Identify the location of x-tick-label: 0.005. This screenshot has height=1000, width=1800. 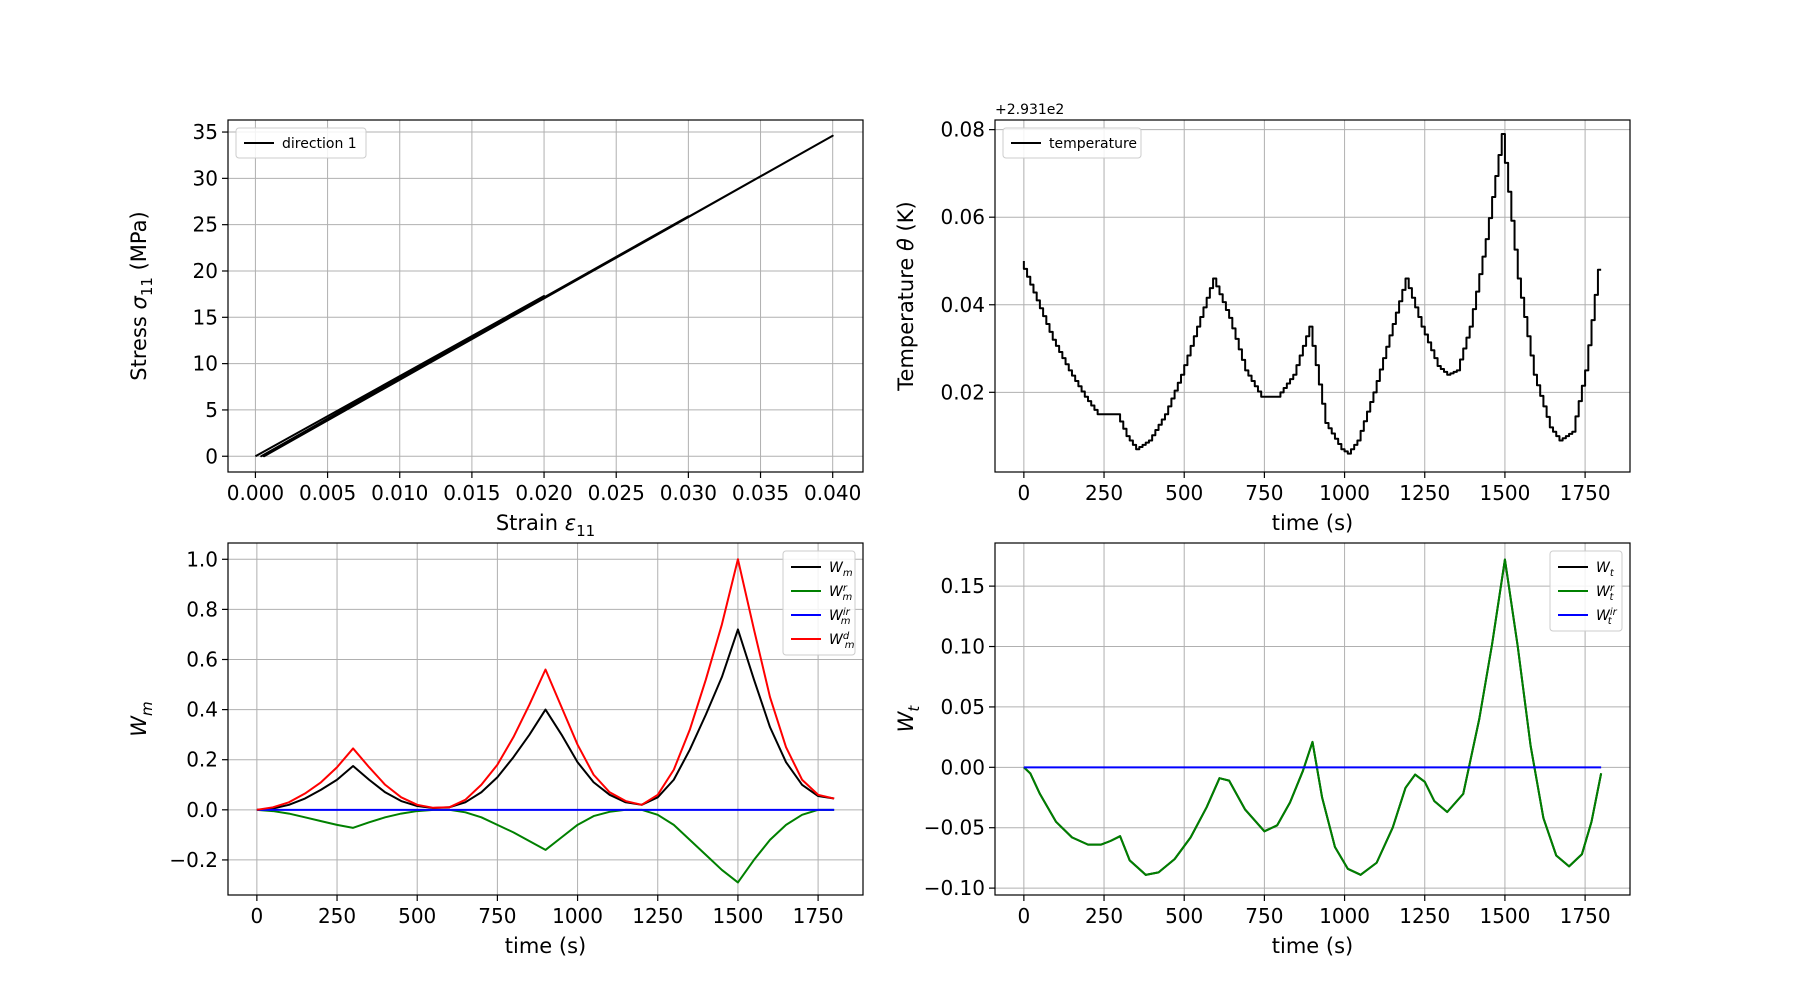
(327, 493).